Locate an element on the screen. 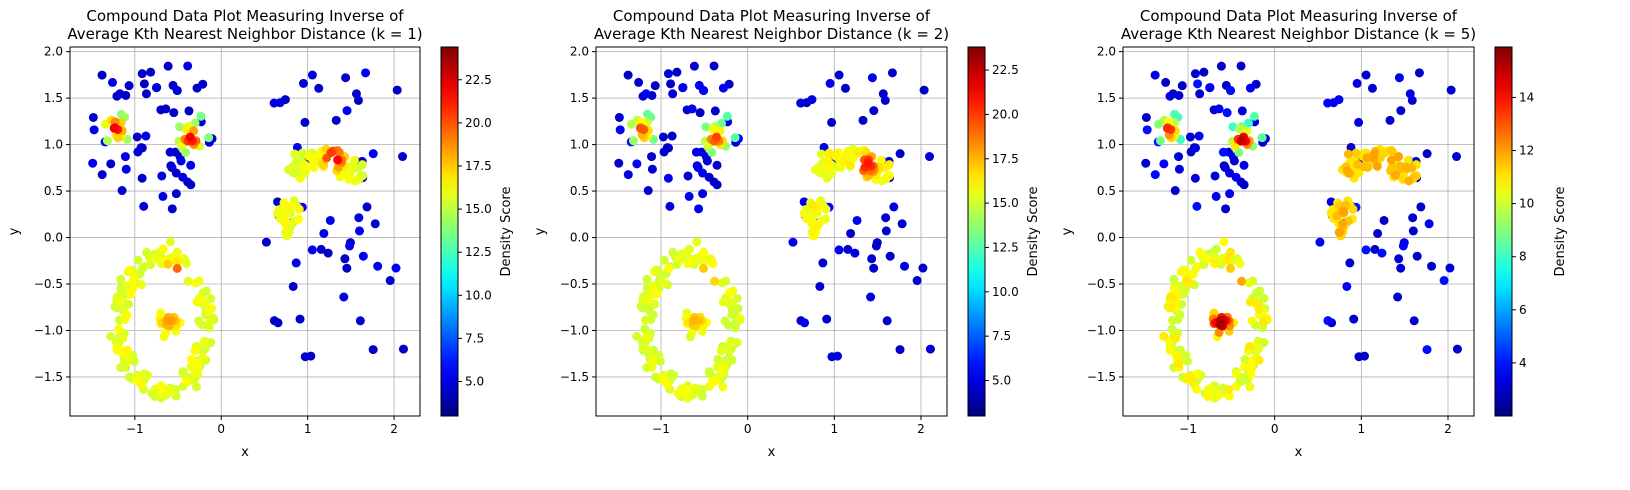 The height and width of the screenshot is (490, 1630). x-axis-label: x is located at coordinates (1299, 452).